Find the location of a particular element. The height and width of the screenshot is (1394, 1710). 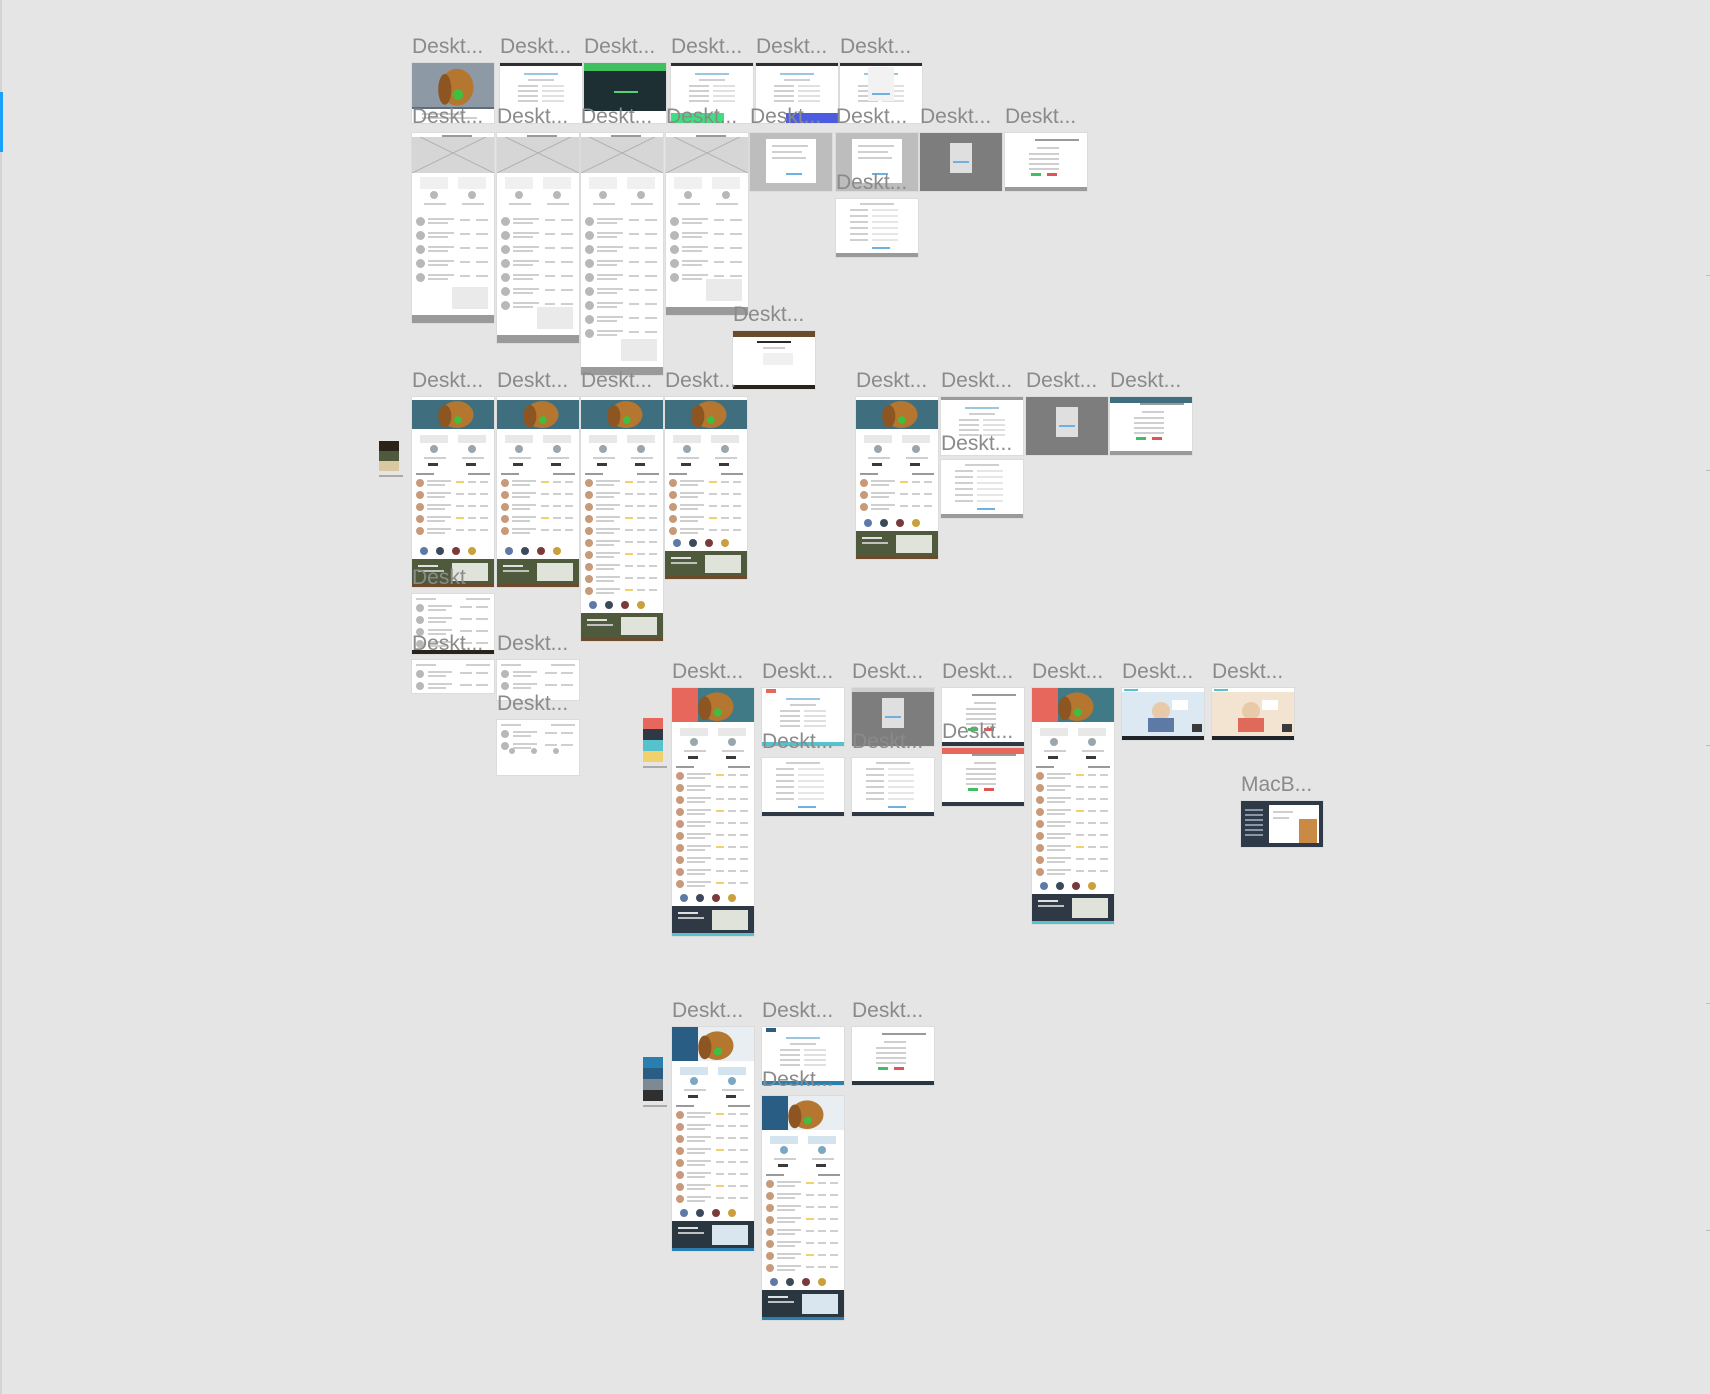

artboard: Deskt is located at coordinates (453, 610).